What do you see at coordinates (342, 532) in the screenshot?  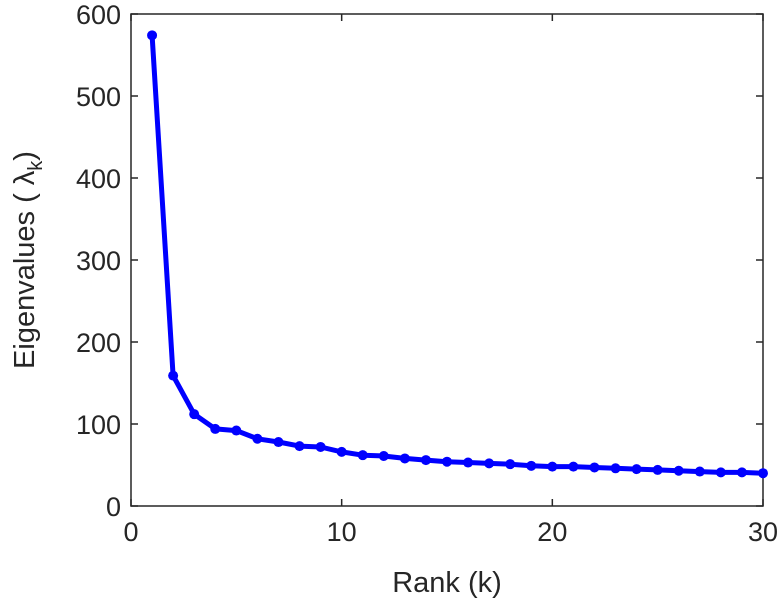 I see `x-tick-label: 10` at bounding box center [342, 532].